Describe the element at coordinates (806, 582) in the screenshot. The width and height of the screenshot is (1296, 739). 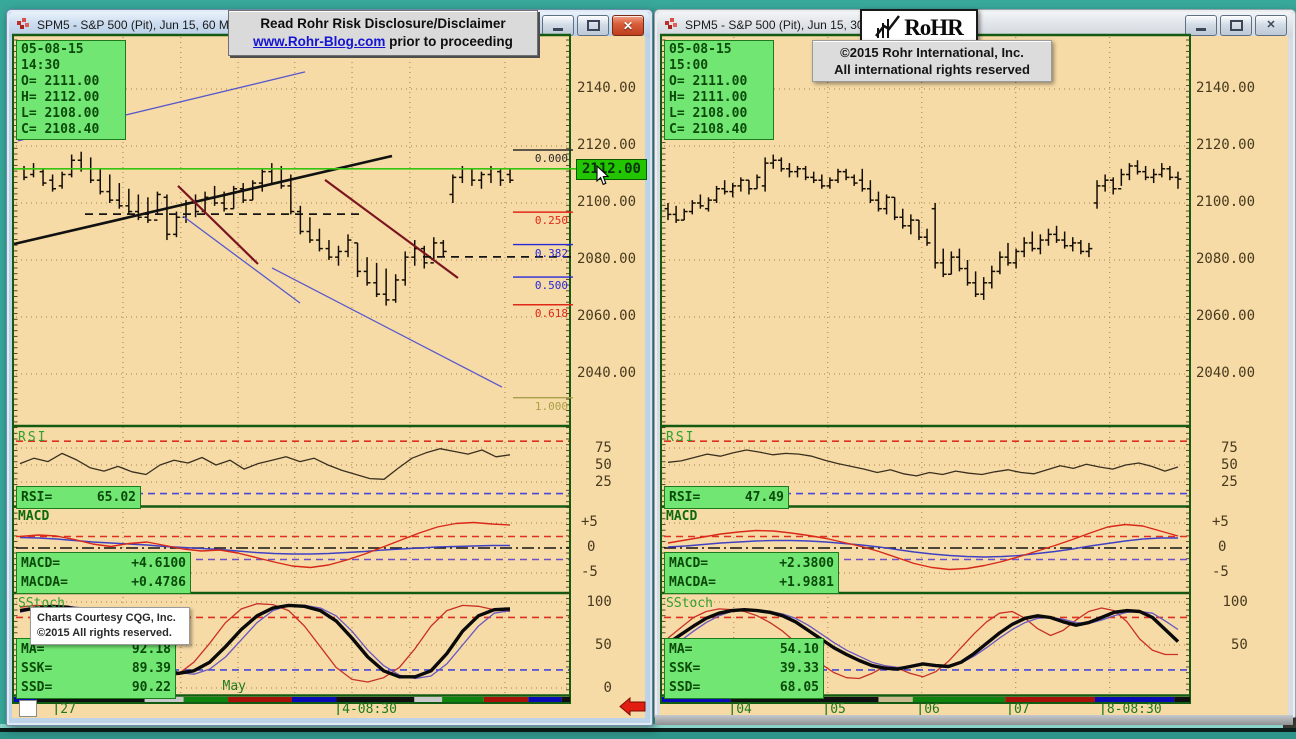
I see `macda-value: +1.9881` at that location.